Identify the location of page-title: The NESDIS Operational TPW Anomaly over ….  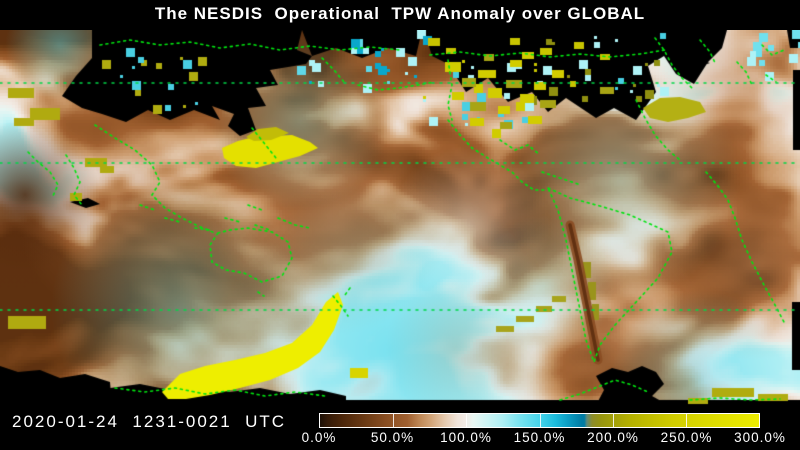
(400, 13).